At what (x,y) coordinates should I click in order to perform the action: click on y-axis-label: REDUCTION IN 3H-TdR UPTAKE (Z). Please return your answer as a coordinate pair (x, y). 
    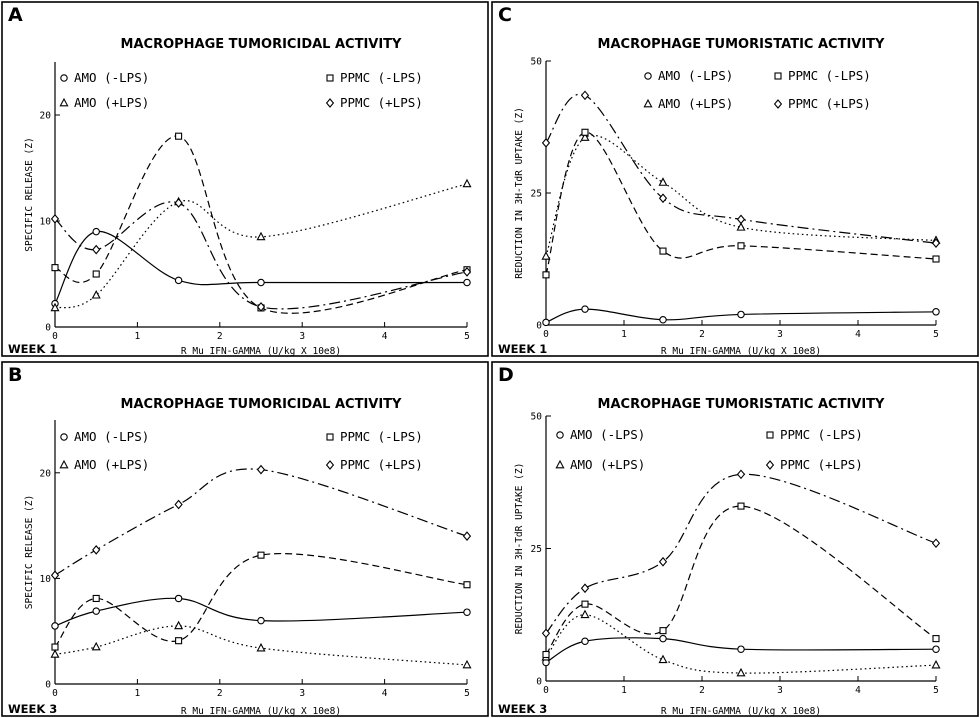
    Looking at the image, I should click on (519, 549).